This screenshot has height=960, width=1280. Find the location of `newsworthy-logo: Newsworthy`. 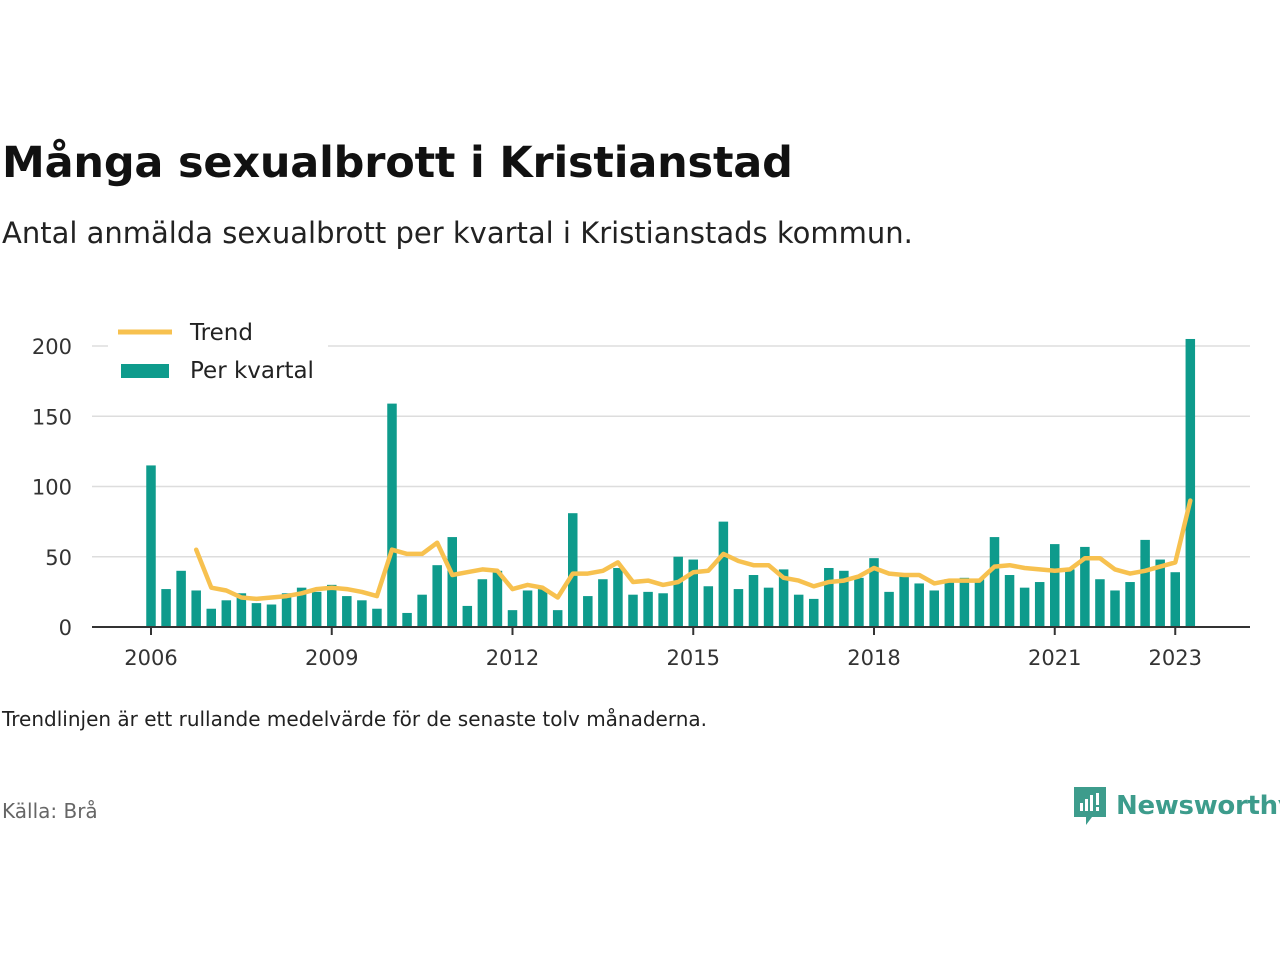

newsworthy-logo: Newsworthy is located at coordinates (1176, 806).